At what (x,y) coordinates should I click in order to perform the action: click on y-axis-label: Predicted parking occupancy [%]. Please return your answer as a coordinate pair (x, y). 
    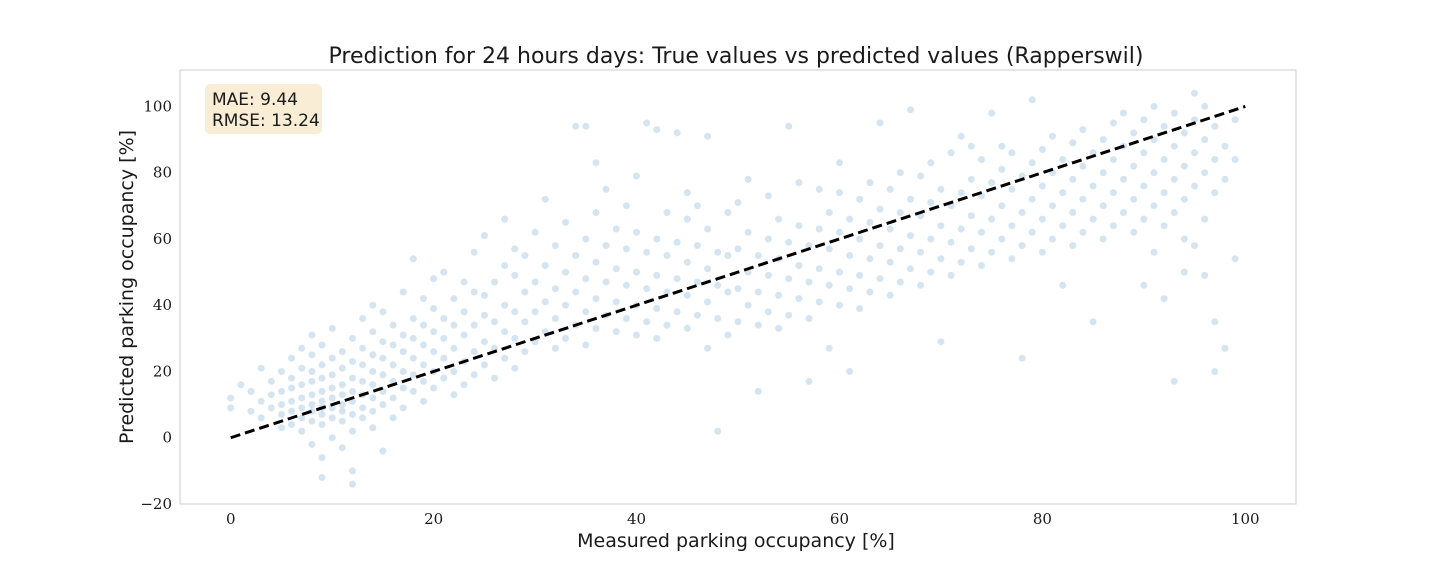
    Looking at the image, I should click on (127, 287).